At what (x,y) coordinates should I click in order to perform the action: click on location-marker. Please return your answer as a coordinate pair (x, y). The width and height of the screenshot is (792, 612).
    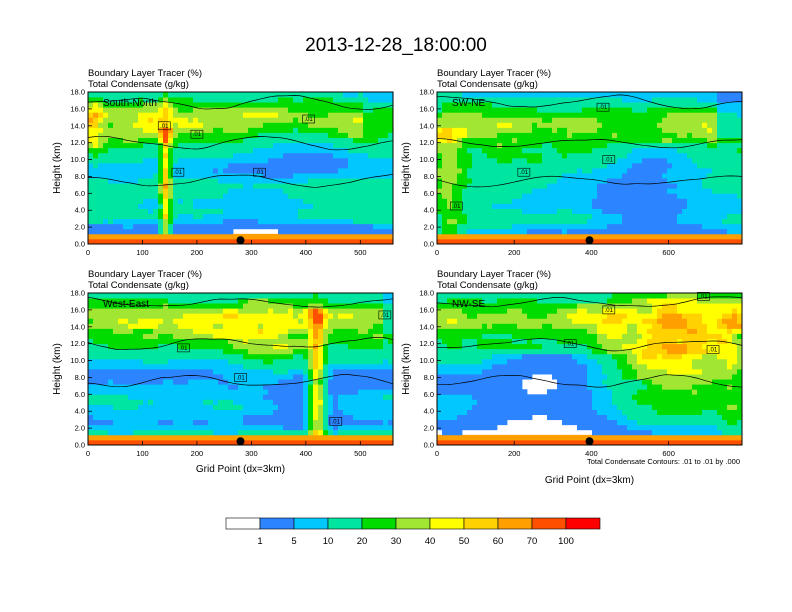
    Looking at the image, I should click on (589, 240).